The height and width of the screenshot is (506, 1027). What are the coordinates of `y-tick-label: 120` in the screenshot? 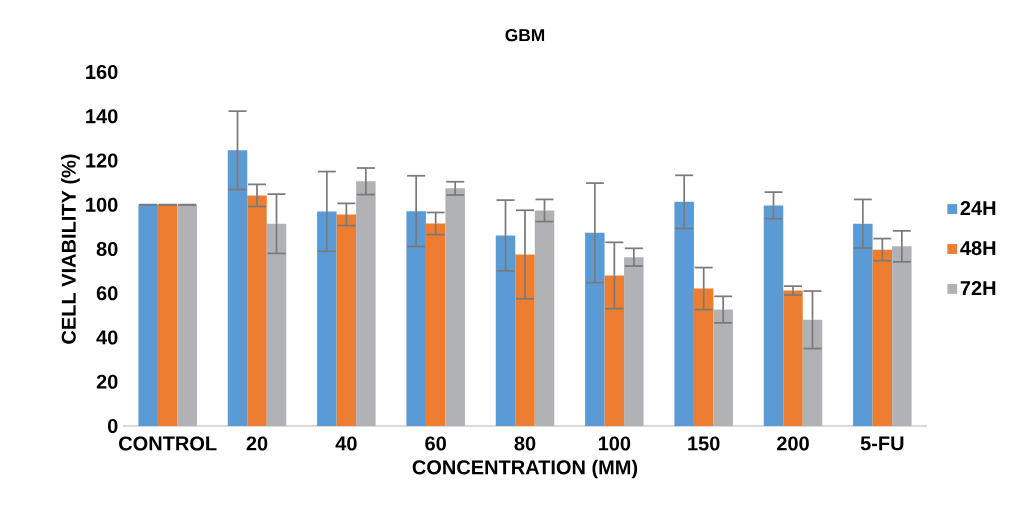 It's located at (102, 160).